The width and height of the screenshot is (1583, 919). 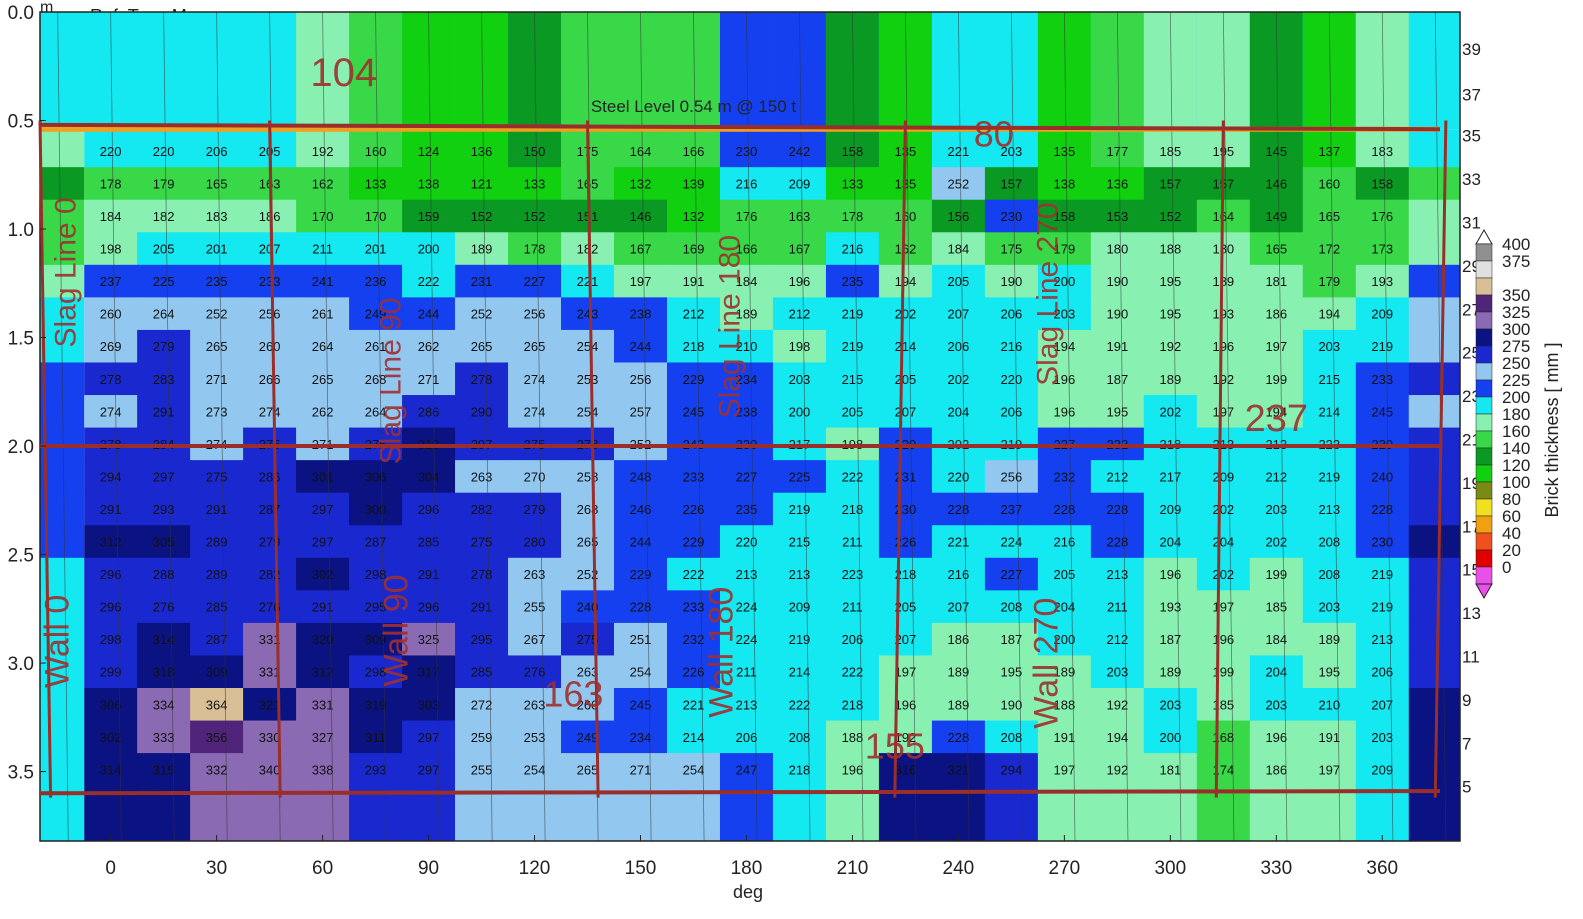 What do you see at coordinates (641, 868) in the screenshot?
I see `x-tick-label: 150` at bounding box center [641, 868].